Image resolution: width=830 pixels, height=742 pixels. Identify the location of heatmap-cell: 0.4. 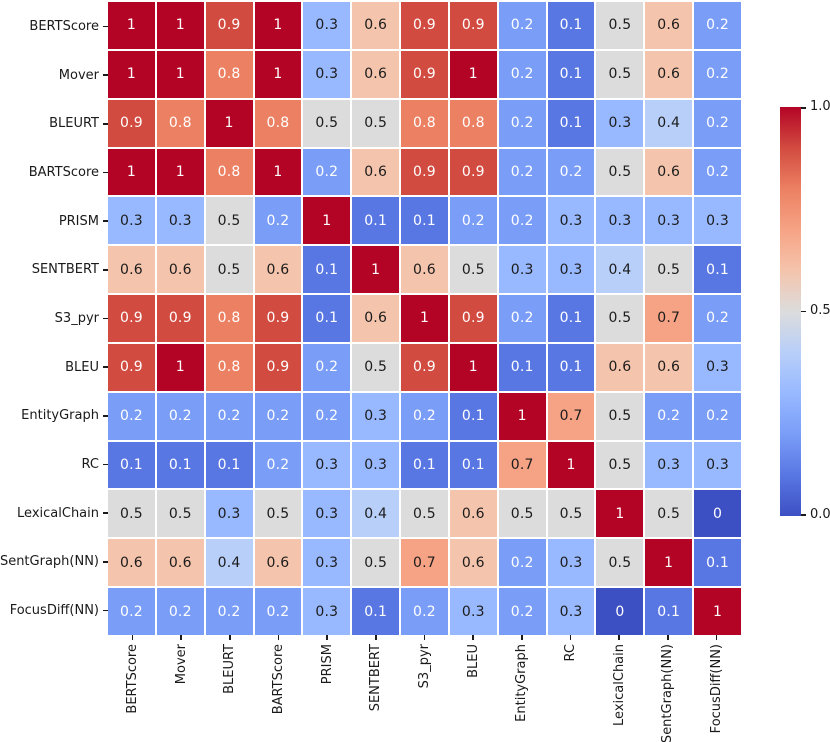
(669, 123).